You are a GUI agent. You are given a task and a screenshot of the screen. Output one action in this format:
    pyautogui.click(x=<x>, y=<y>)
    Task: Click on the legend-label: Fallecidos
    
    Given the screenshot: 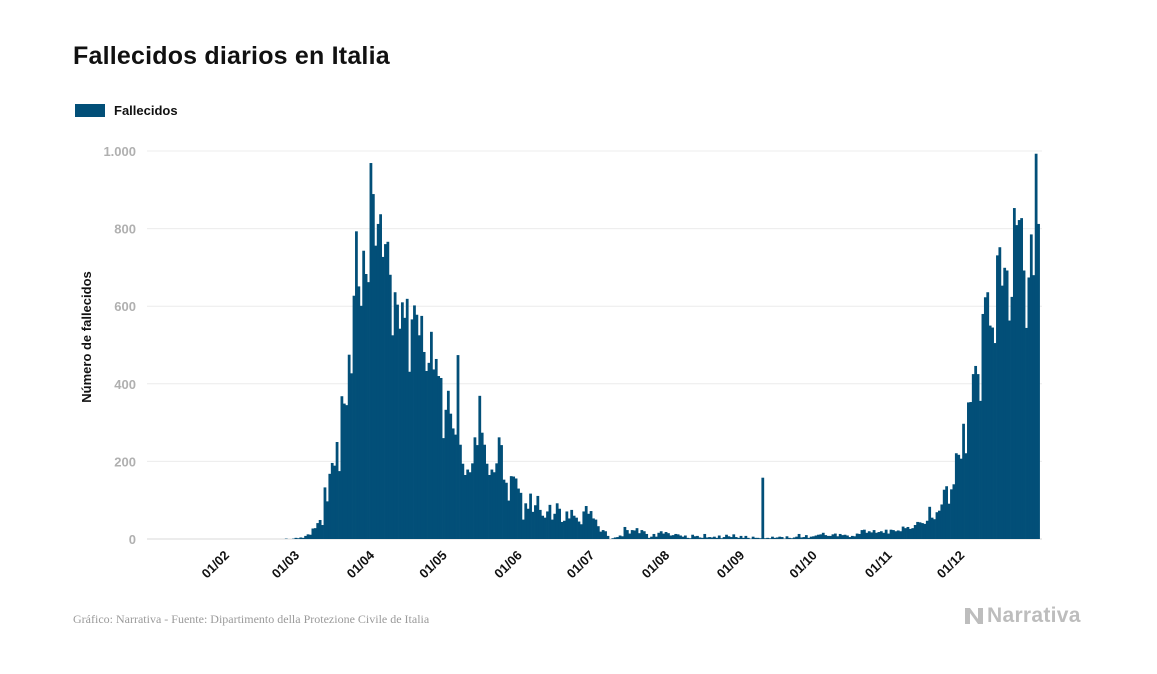 What is the action you would take?
    pyautogui.click(x=146, y=110)
    